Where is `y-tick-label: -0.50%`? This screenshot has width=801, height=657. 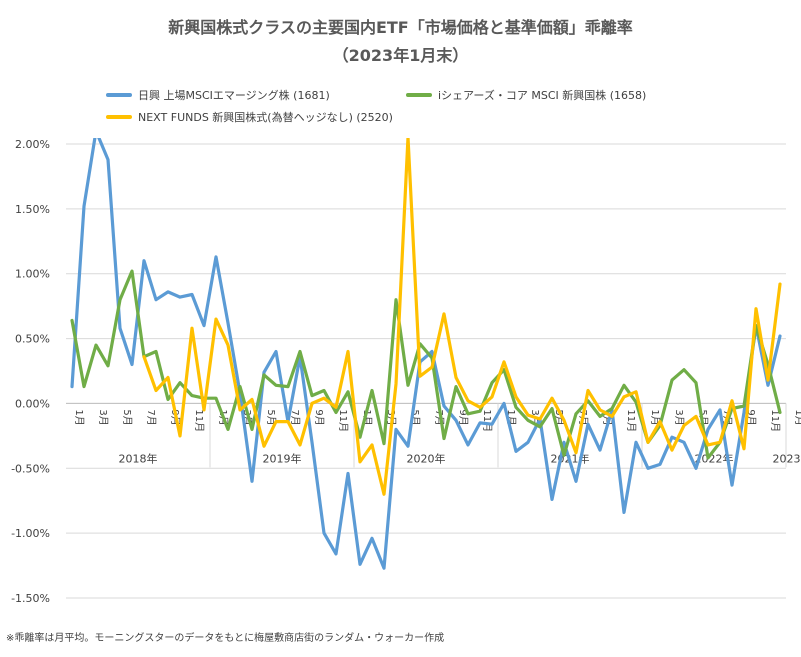 y-tick-label: -0.50% is located at coordinates (30, 468).